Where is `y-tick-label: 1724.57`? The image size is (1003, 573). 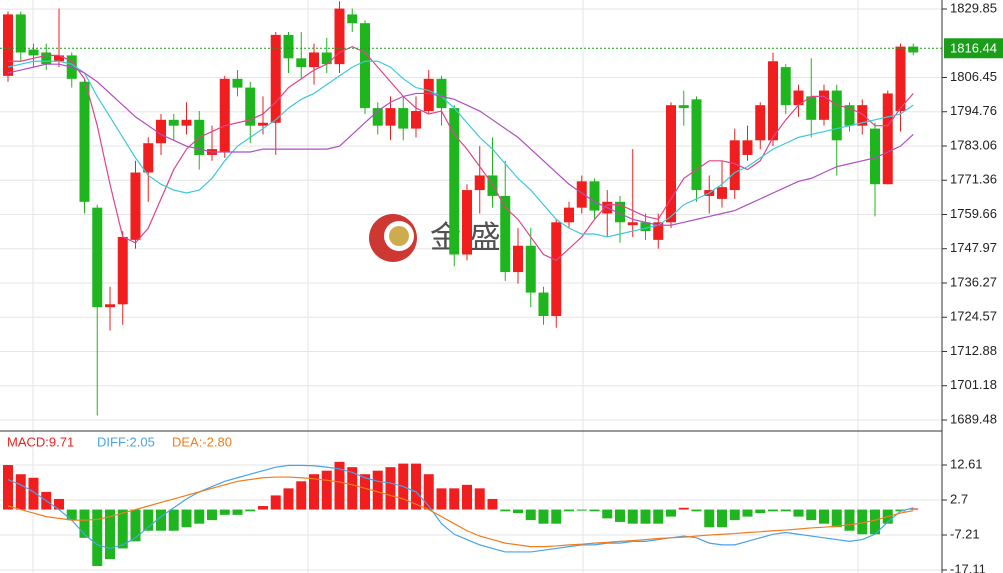
y-tick-label: 1724.57 is located at coordinates (973, 316).